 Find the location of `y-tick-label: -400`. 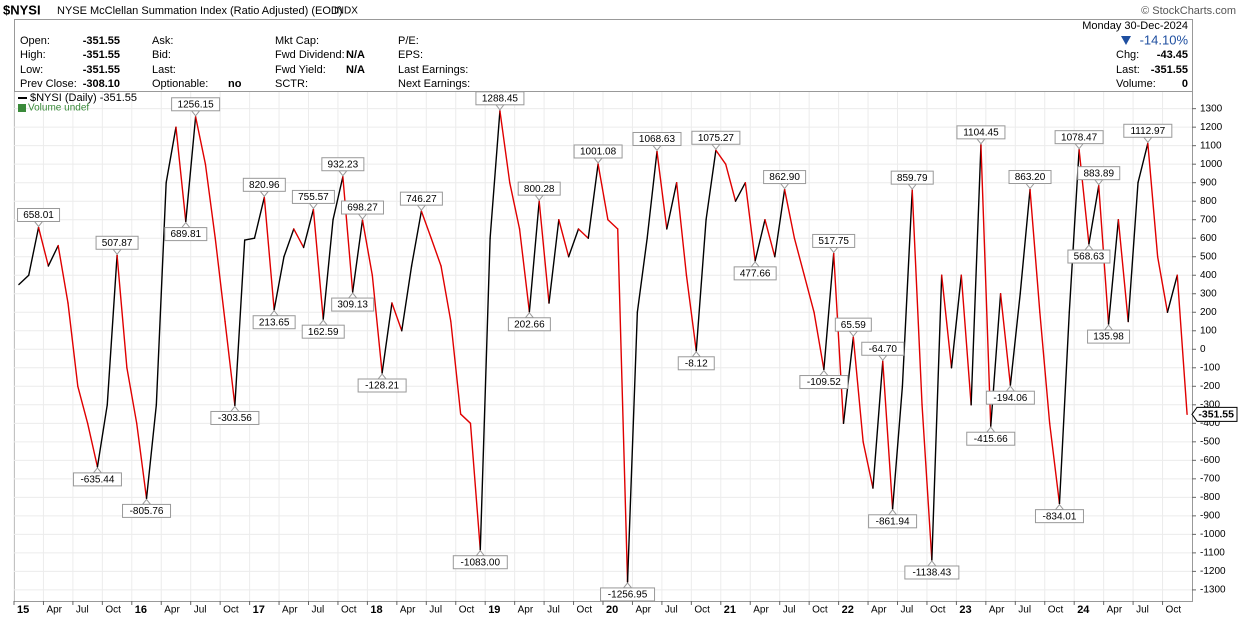

y-tick-label: -400 is located at coordinates (1210, 423).